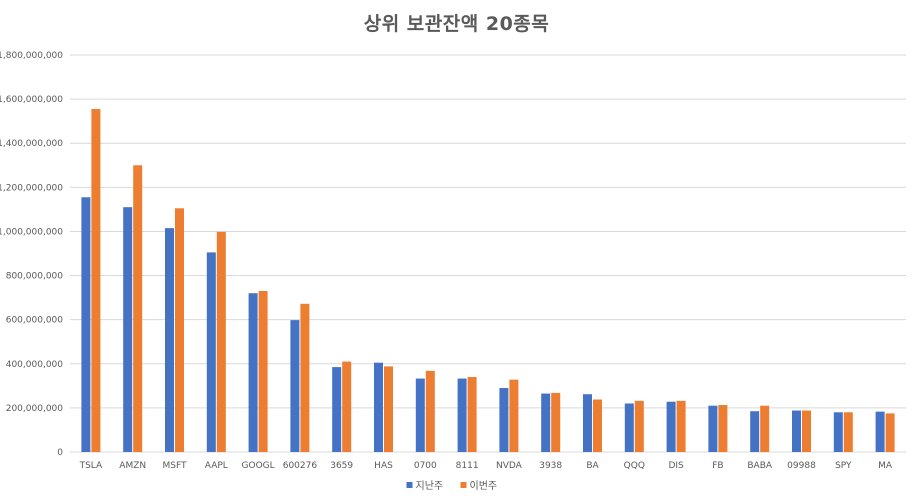 Image resolution: width=913 pixels, height=502 pixels. What do you see at coordinates (456, 24) in the screenshot?
I see `chart-title: 상위 보관잔액 20종목` at bounding box center [456, 24].